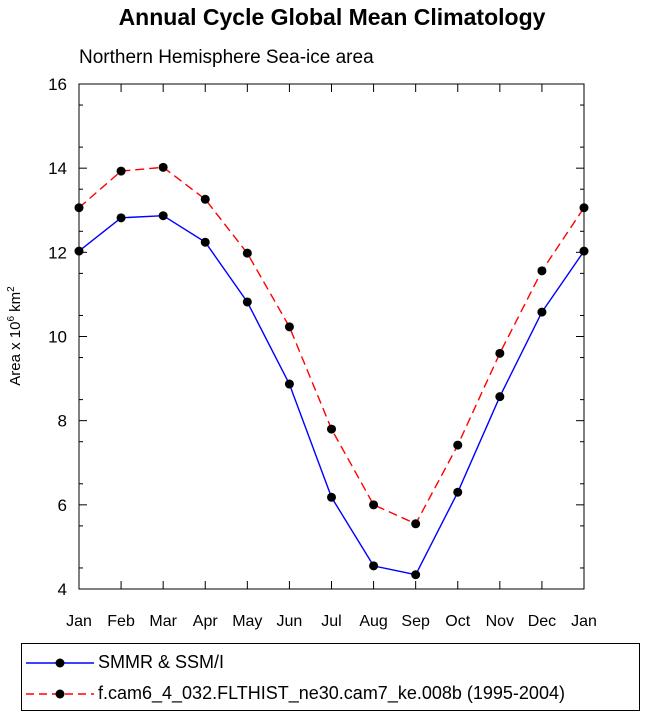 This screenshot has width=647, height=720. Describe the element at coordinates (57, 168) in the screenshot. I see `y-tick-label: 14` at that location.